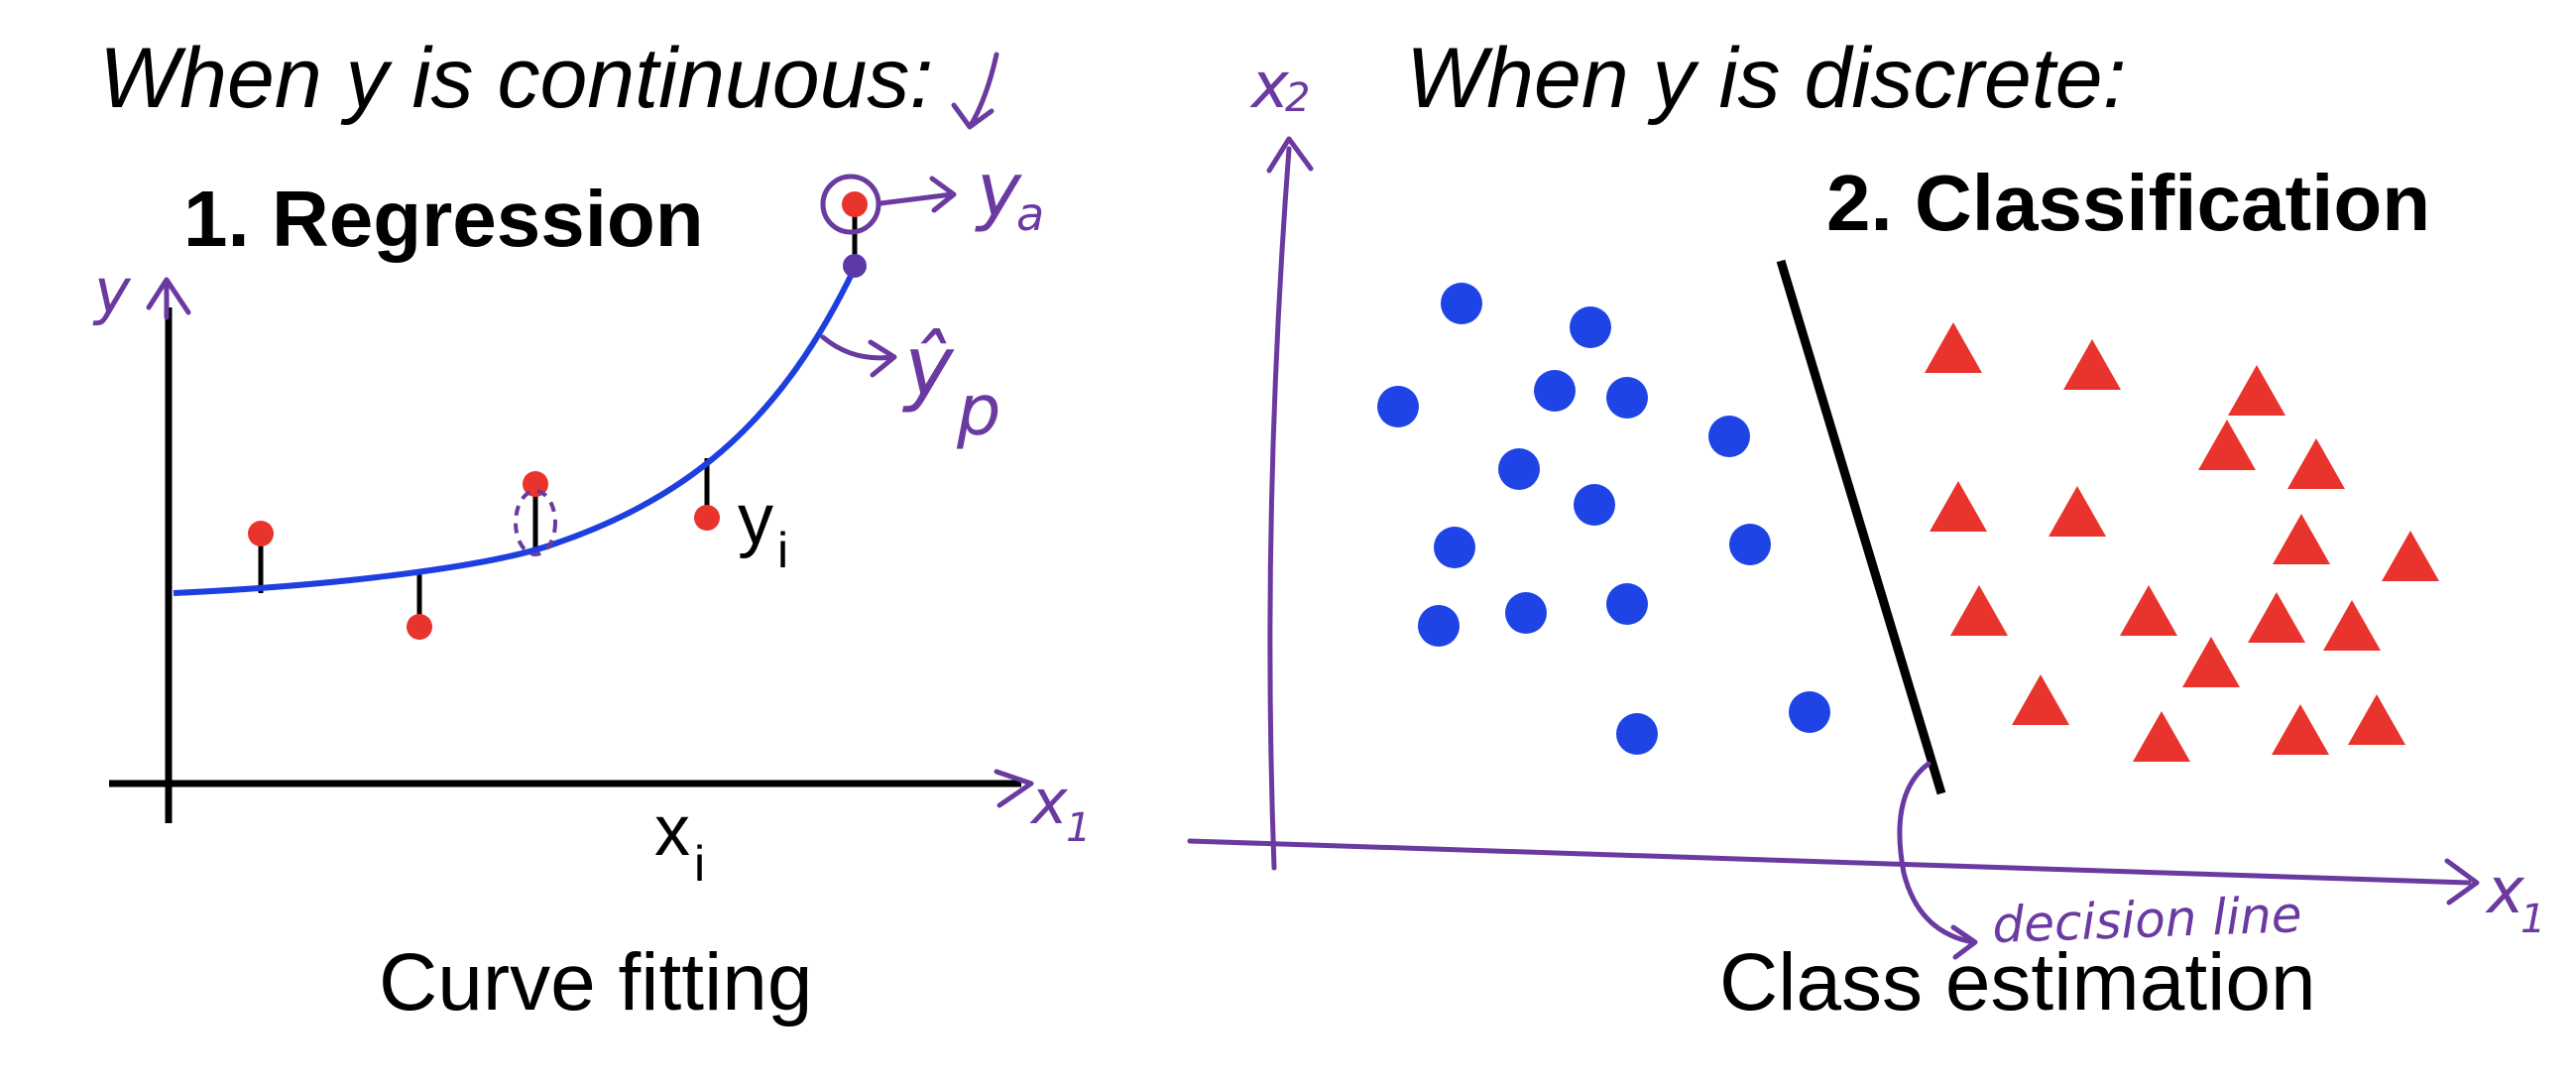 This screenshot has width=2576, height=1089. What do you see at coordinates (1049, 802) in the screenshot?
I see `x1-axis-letter: x` at bounding box center [1049, 802].